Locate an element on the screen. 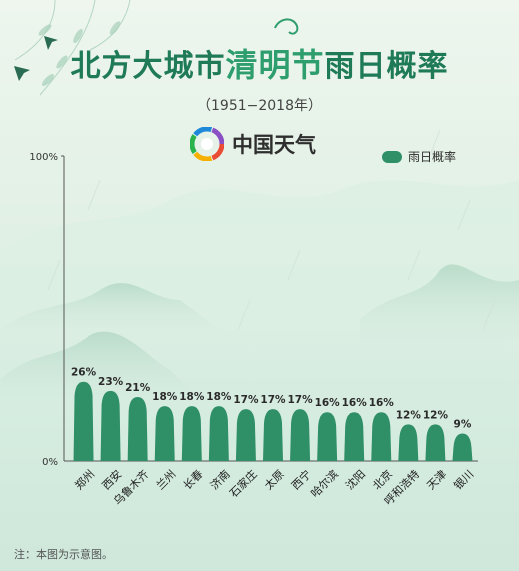 Image resolution: width=519 pixels, height=571 pixels. brand-name: 中国天气 is located at coordinates (274, 145).